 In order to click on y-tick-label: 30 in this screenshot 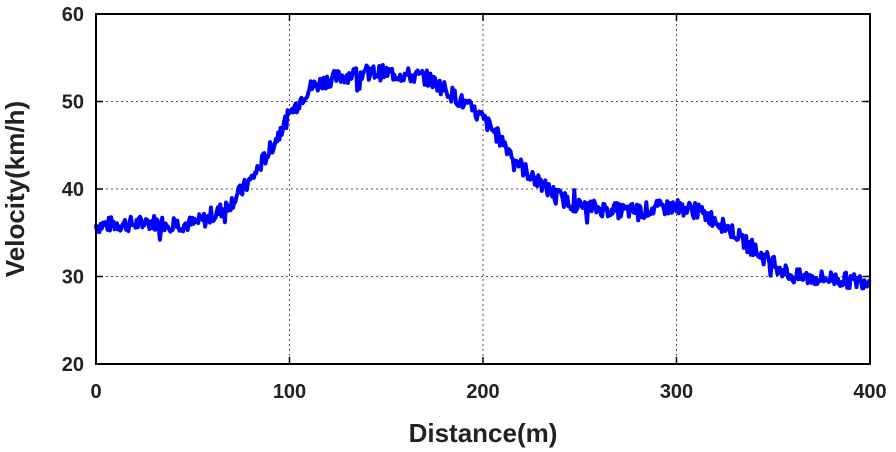, I will do `click(73, 278)`.